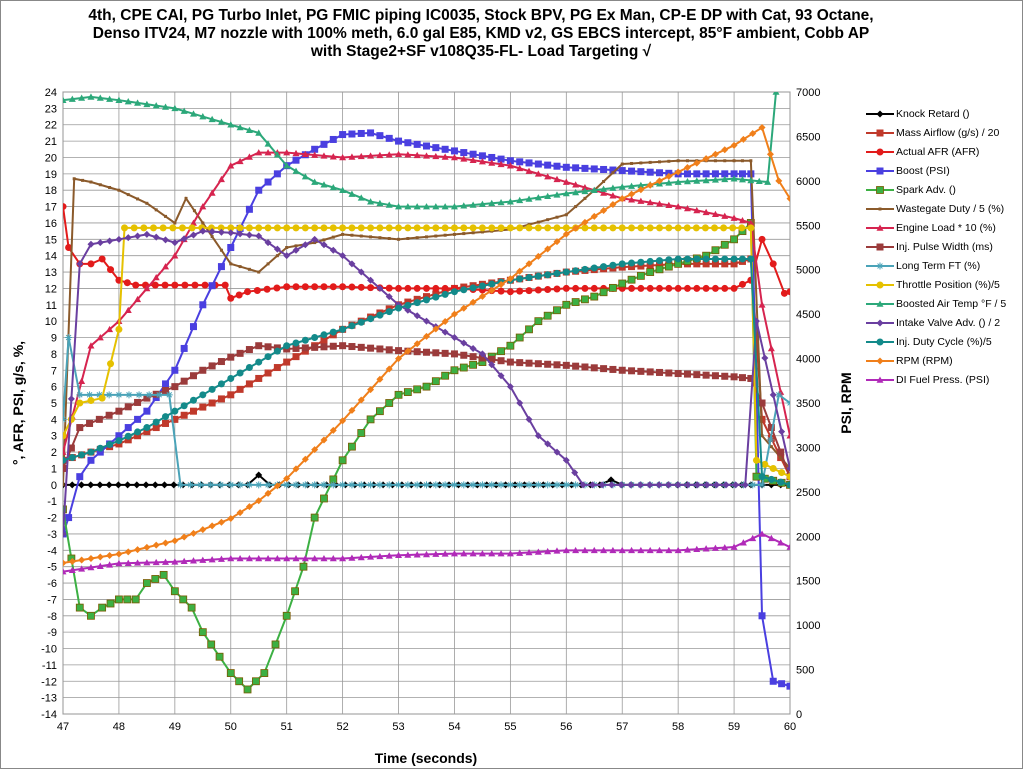 The height and width of the screenshot is (769, 1023). Describe the element at coordinates (54, 371) in the screenshot. I see `y-tick-label: 7` at that location.